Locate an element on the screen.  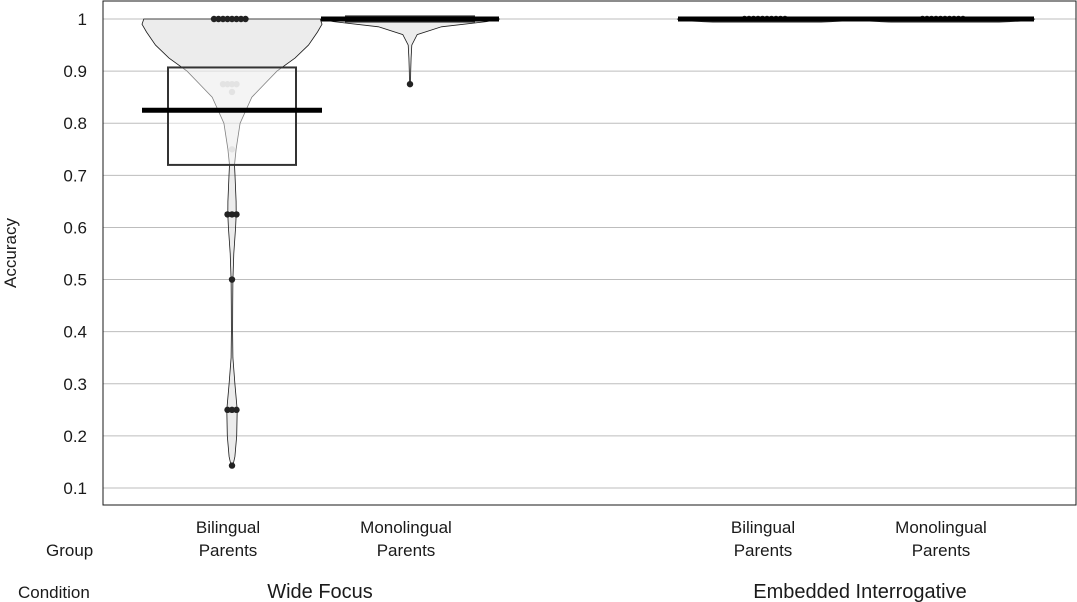
y-tick-label: 0.8 is located at coordinates (75, 123).